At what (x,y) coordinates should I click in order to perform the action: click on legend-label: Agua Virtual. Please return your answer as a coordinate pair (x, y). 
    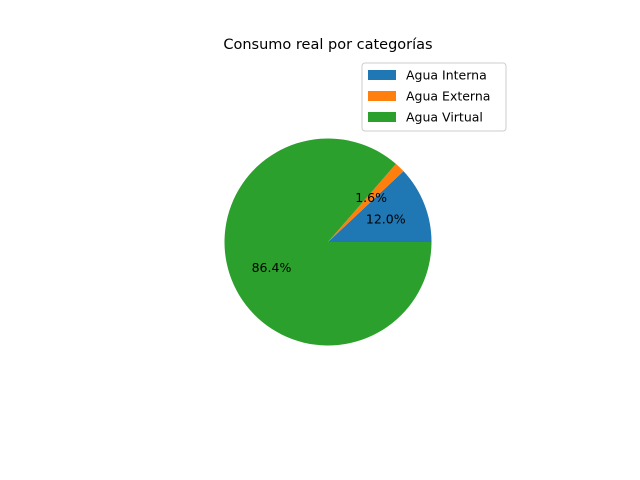
    Looking at the image, I should click on (444, 117).